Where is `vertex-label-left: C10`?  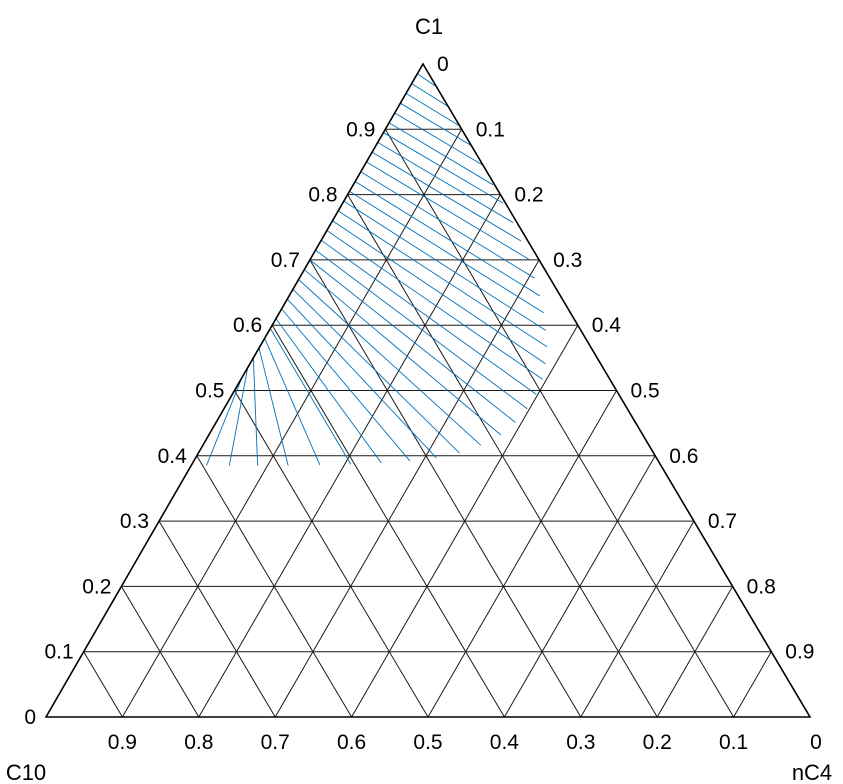
vertex-label-left: C10 is located at coordinates (26, 772).